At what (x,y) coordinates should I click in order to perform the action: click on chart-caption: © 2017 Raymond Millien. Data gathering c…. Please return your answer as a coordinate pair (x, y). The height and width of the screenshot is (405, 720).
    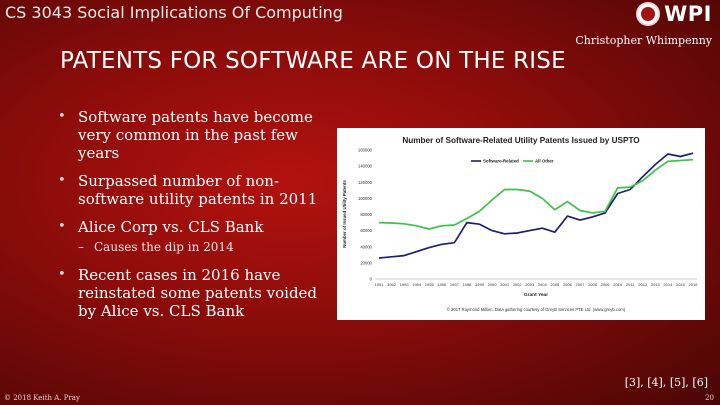
    Looking at the image, I should click on (536, 309).